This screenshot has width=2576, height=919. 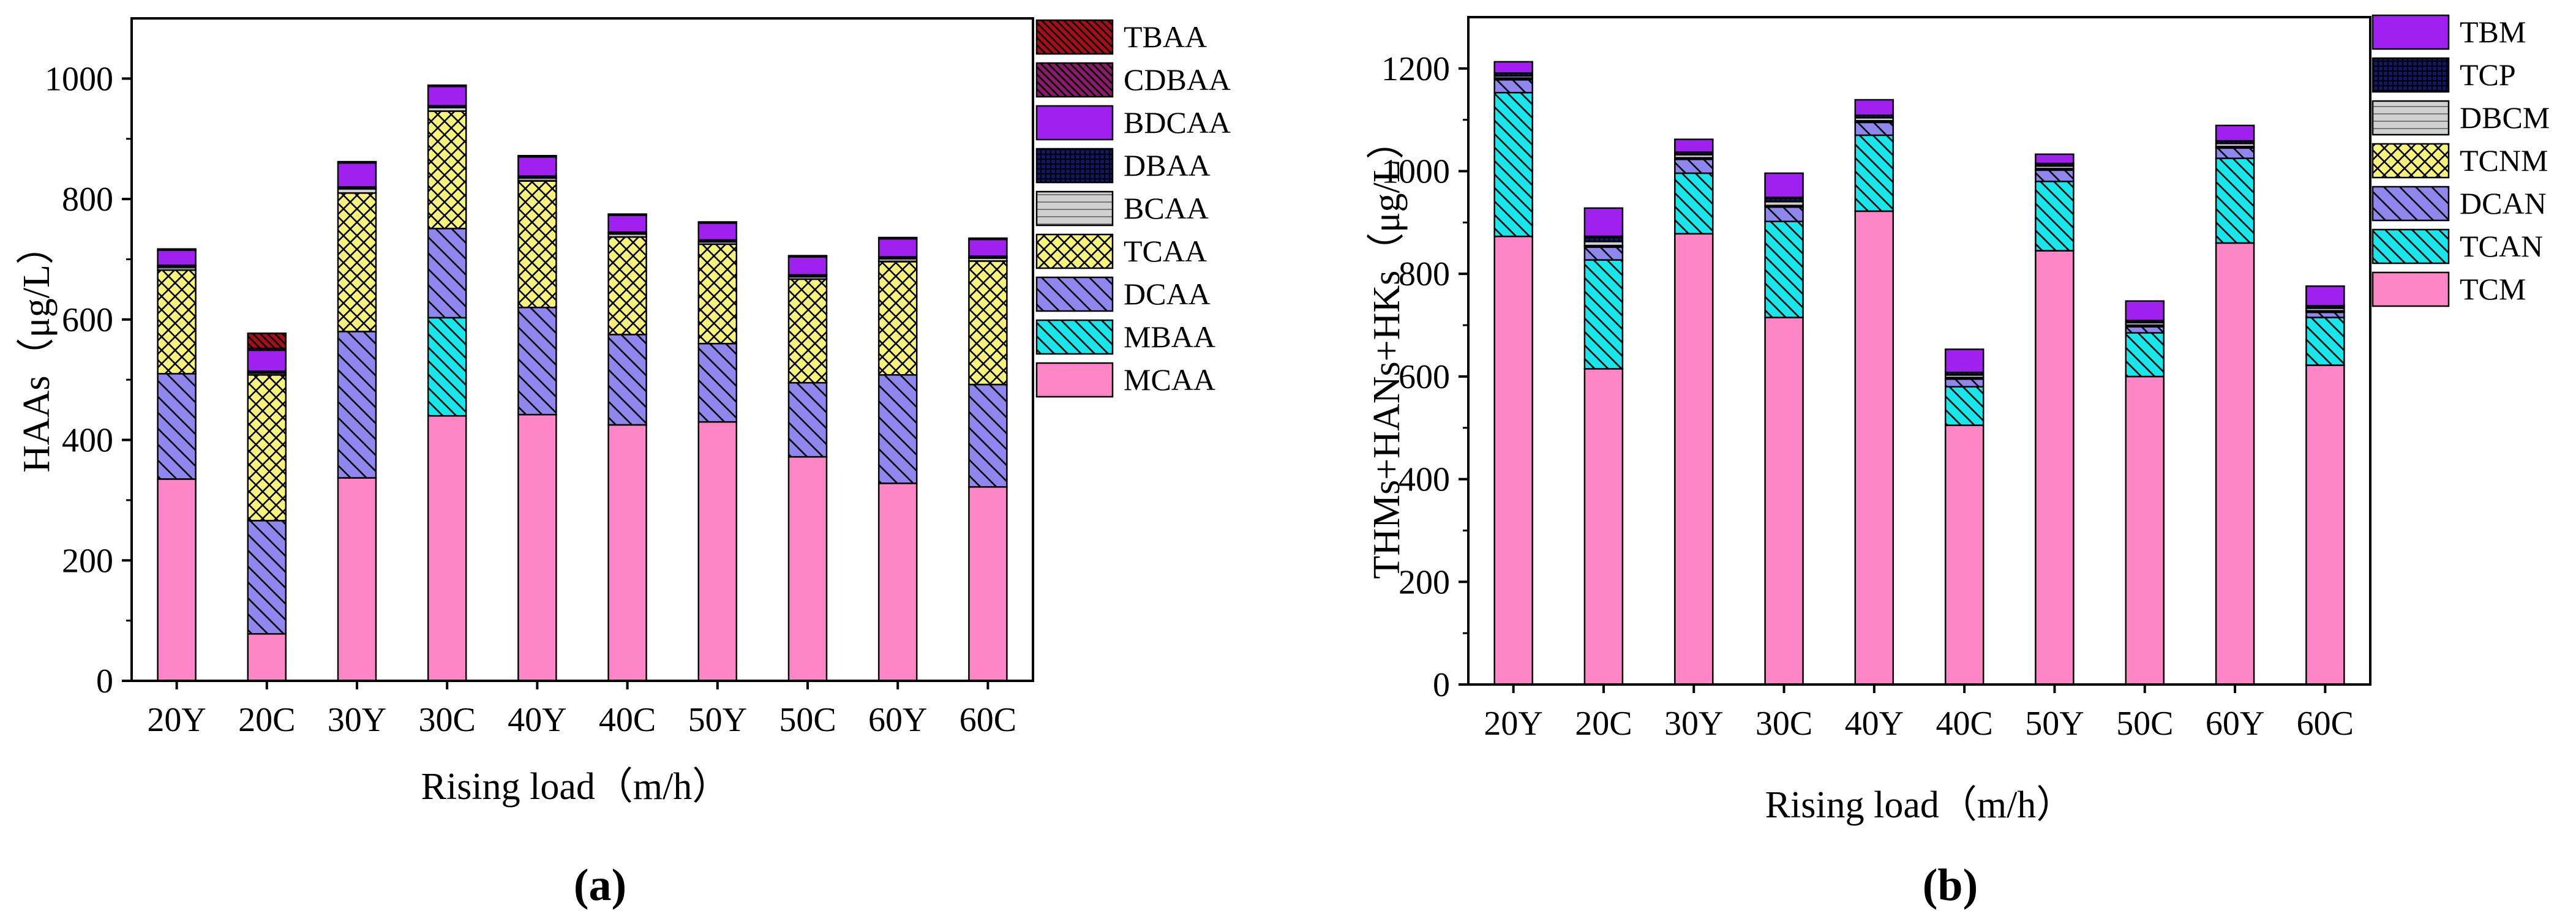 What do you see at coordinates (1424, 274) in the screenshot?
I see `b-y-tick-label: 800` at bounding box center [1424, 274].